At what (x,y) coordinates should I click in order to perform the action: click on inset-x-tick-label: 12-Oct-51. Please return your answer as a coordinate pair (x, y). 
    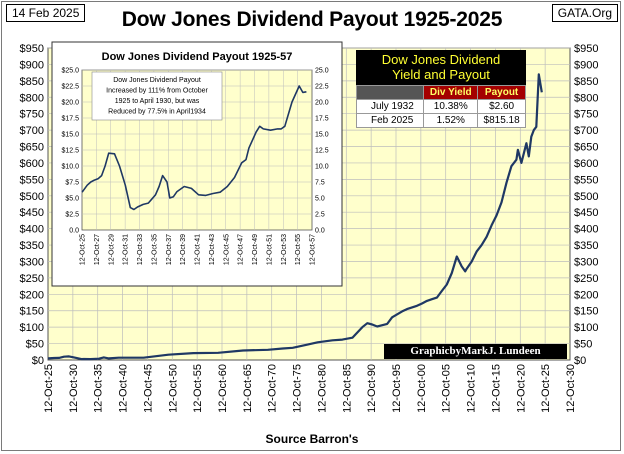
    Looking at the image, I should click on (269, 249).